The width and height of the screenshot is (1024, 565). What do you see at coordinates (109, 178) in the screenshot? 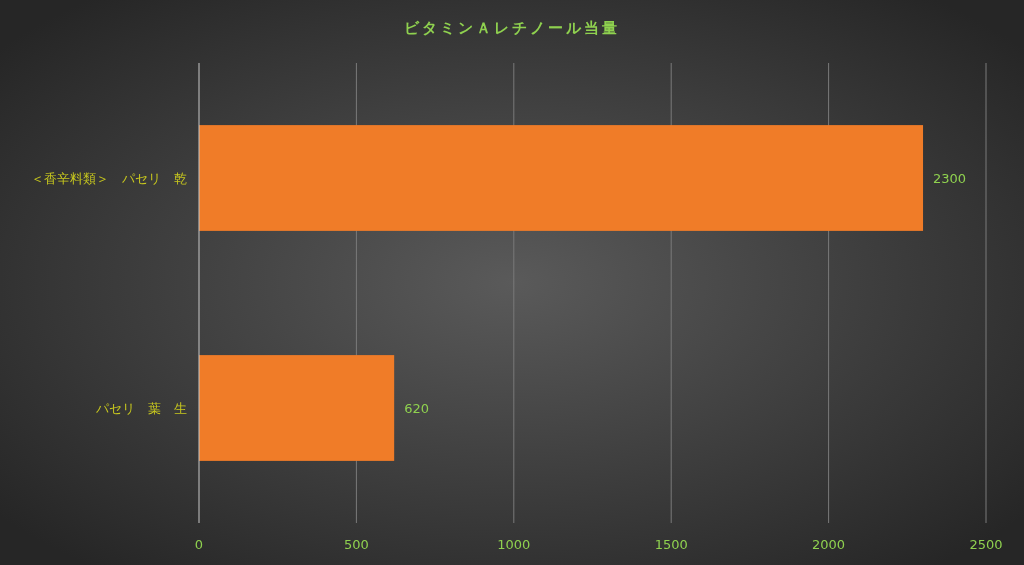
I see `y-tick-label: ＜香辛料類＞ パセリ 乾` at bounding box center [109, 178].